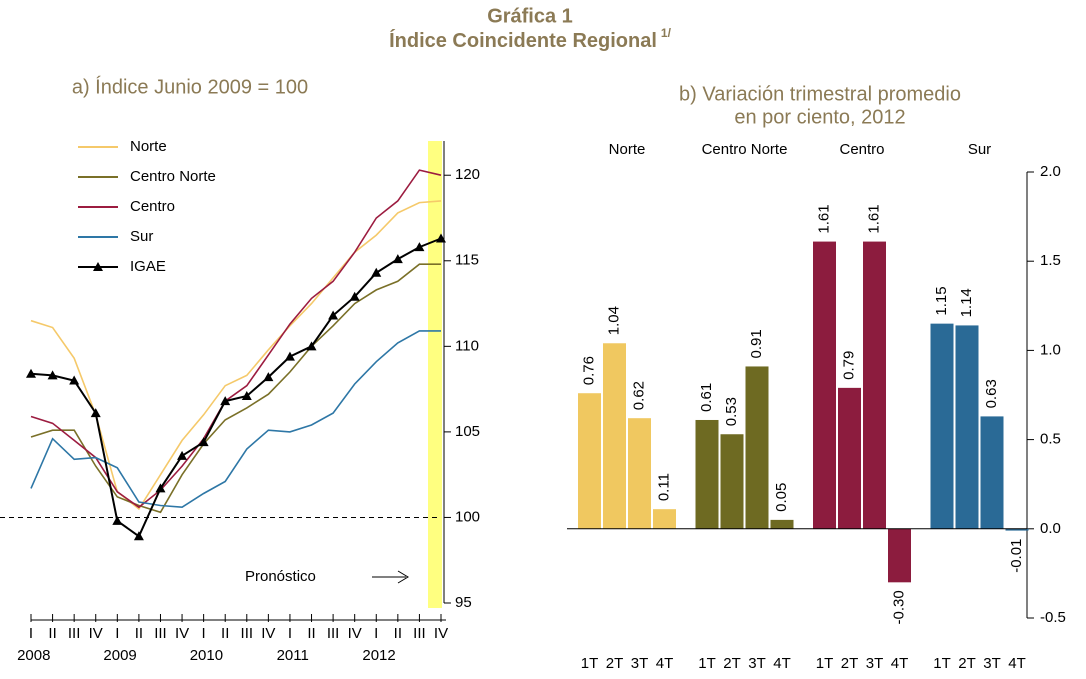 The width and height of the screenshot is (1086, 679). I want to click on page-subtitle-line: Índice Coincidente Regional 1/, so click(530, 39).